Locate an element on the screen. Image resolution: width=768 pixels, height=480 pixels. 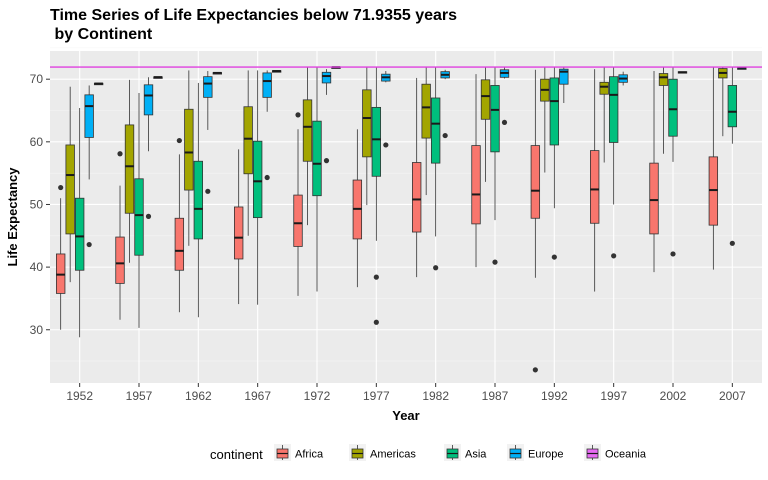
legend-item-americas: Americas is located at coordinates (382, 452).